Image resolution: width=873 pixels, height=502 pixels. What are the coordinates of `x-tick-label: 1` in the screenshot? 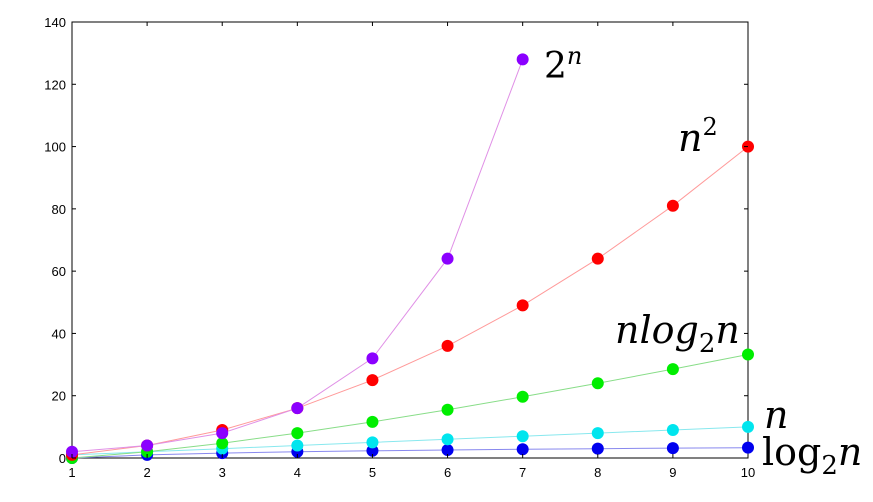 It's located at (71, 472).